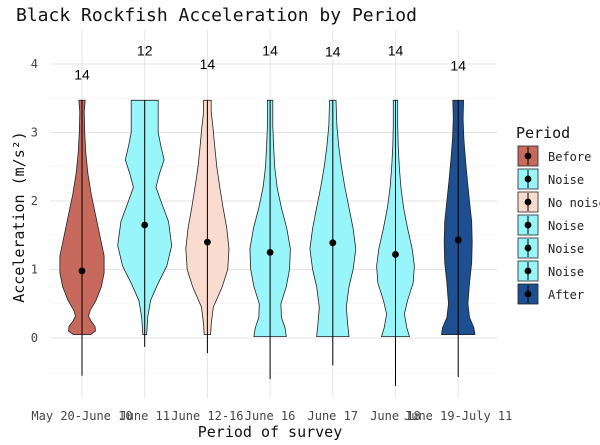  Describe the element at coordinates (270, 432) in the screenshot. I see `x-axis-title: Period of survey` at that location.